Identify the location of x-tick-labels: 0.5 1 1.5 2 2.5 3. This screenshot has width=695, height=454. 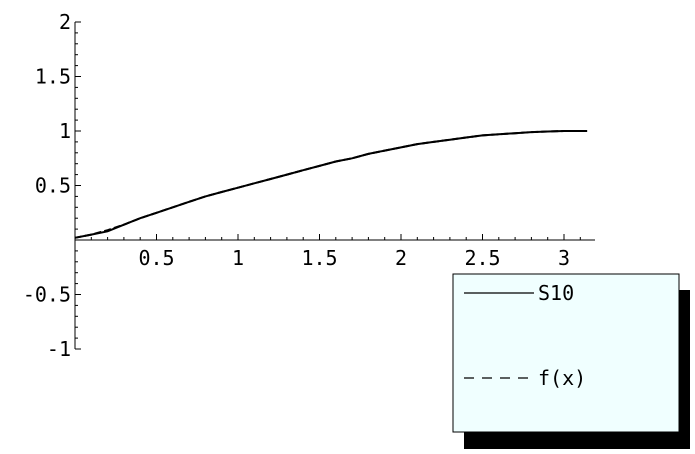
(354, 258).